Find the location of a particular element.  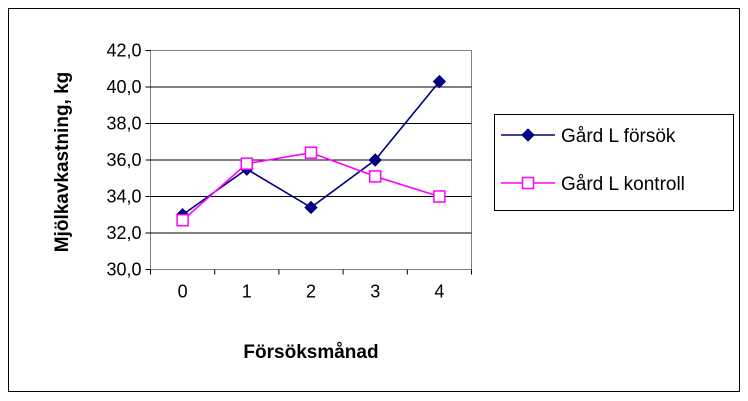

y-tick-label: 32,0 is located at coordinates (123, 233).